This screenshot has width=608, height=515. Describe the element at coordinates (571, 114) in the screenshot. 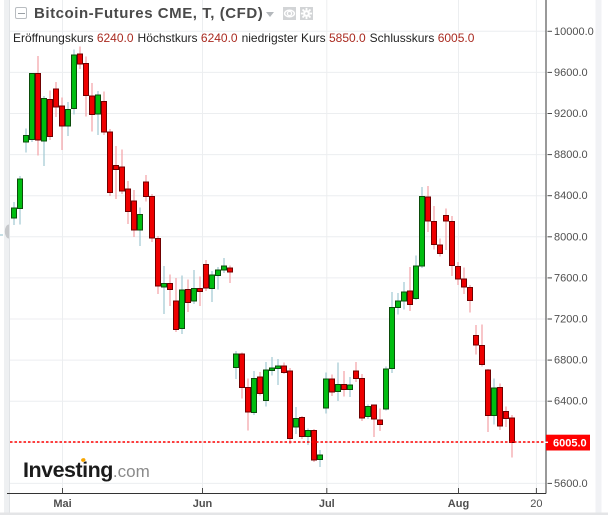

I see `svg-text: 9200.0` at that location.